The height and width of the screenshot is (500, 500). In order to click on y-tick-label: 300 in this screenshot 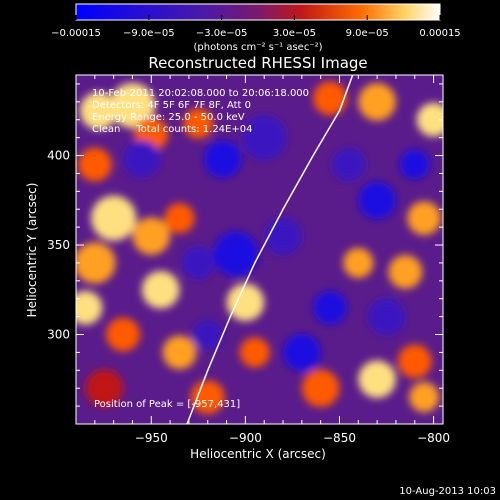, I will do `click(58, 335)`.